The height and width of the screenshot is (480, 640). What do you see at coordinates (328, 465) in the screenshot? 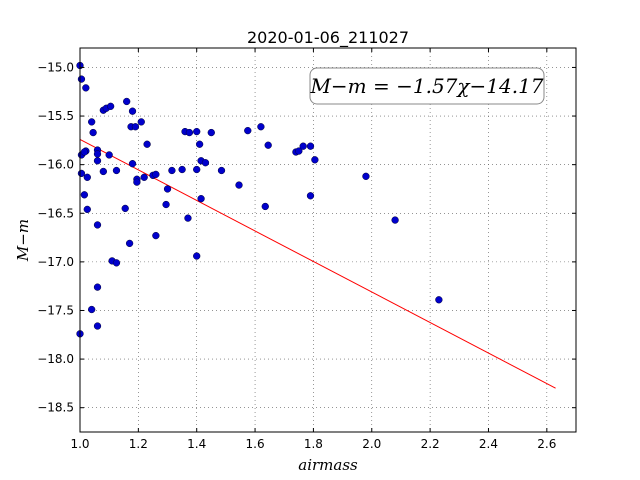
I see `x-axis-label: airmass` at bounding box center [328, 465].